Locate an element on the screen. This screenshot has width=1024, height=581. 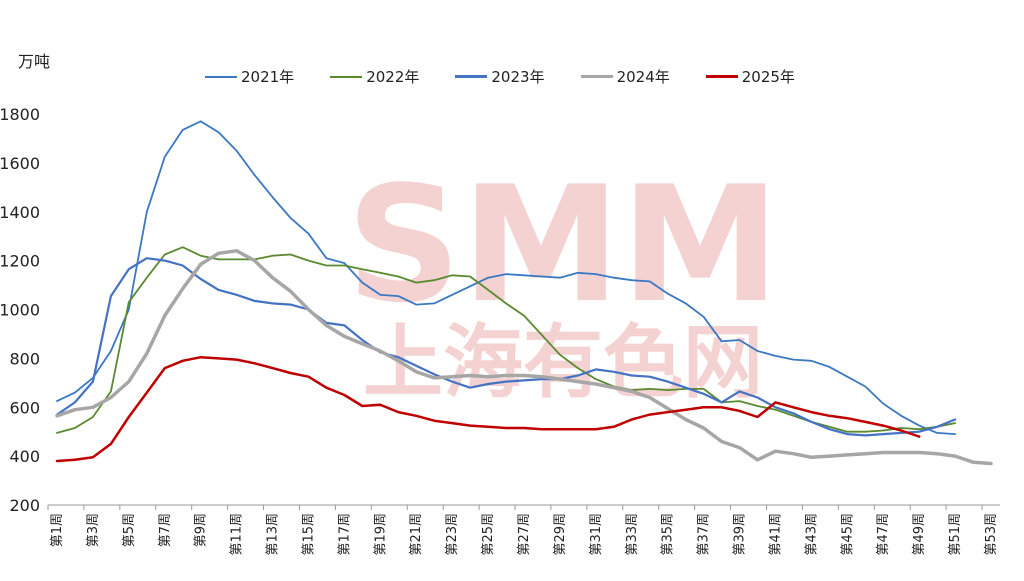
x-tick-label: 第33周 is located at coordinates (632, 534).